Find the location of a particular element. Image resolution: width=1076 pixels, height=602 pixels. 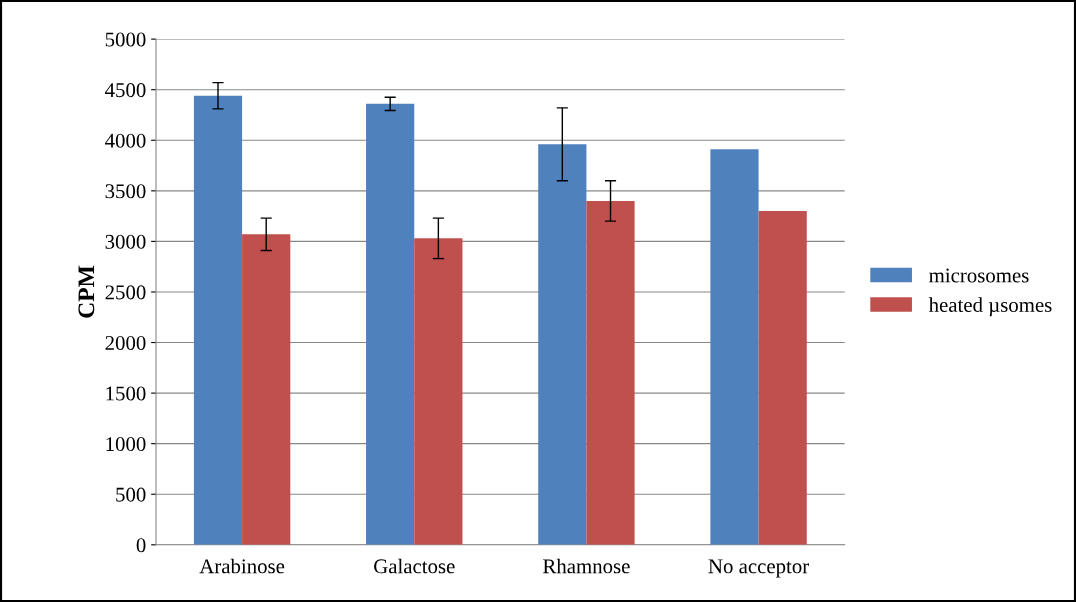

y-tick-label: 2000 is located at coordinates (125, 342).